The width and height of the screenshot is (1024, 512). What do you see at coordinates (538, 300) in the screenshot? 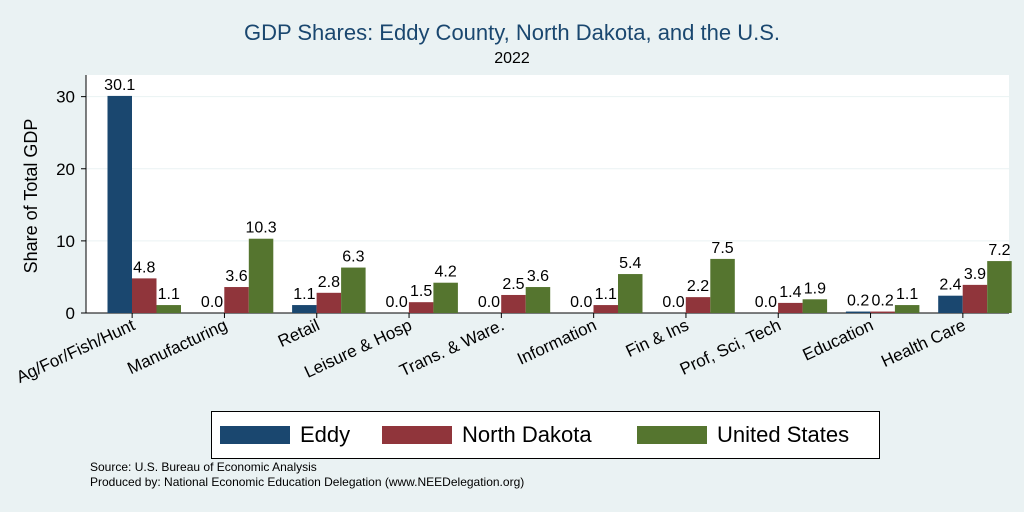
I see `bar-united-states-trans-ware` at bounding box center [538, 300].